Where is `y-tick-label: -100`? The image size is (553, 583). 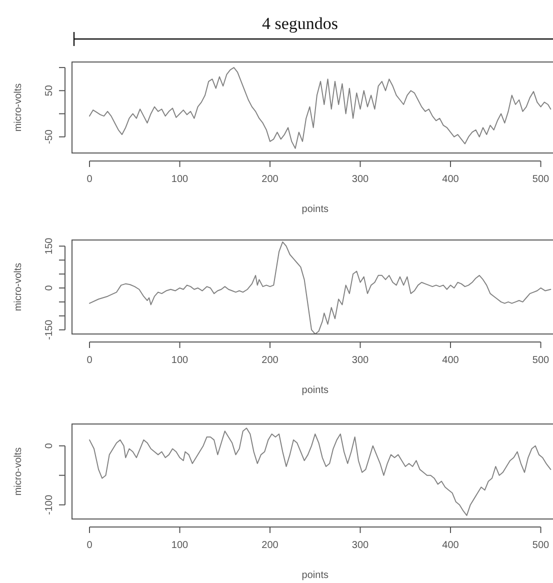
y-tick-label: -100 is located at coordinates (49, 504).